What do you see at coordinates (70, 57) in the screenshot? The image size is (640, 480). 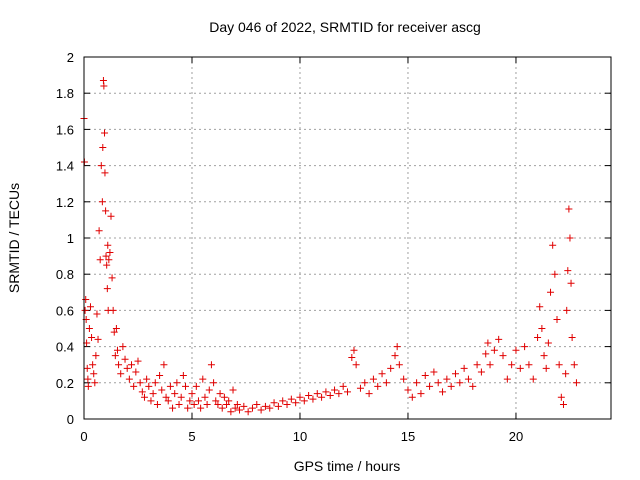 I see `y-tick-label: 2` at bounding box center [70, 57].